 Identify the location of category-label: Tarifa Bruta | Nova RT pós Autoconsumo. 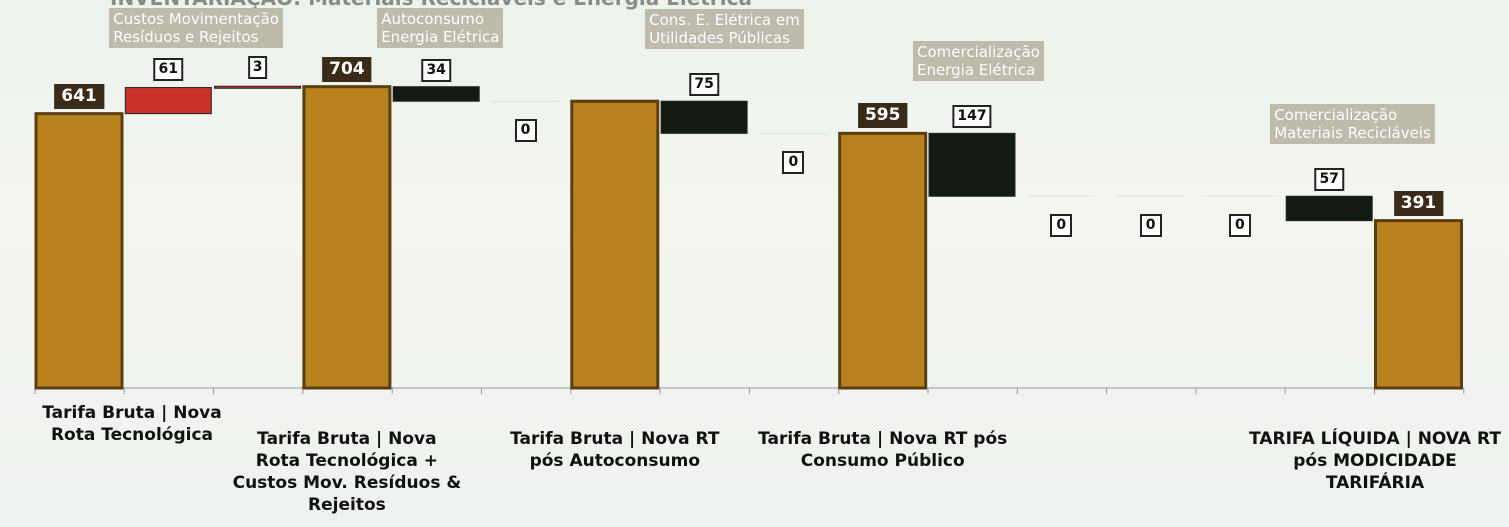
(615, 450).